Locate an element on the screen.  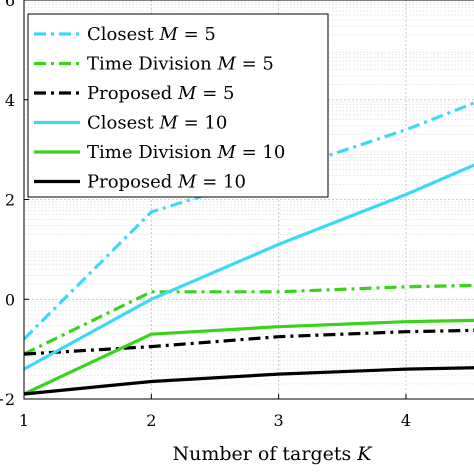
legend-label-4: Closest M = 10 is located at coordinates (157, 123).